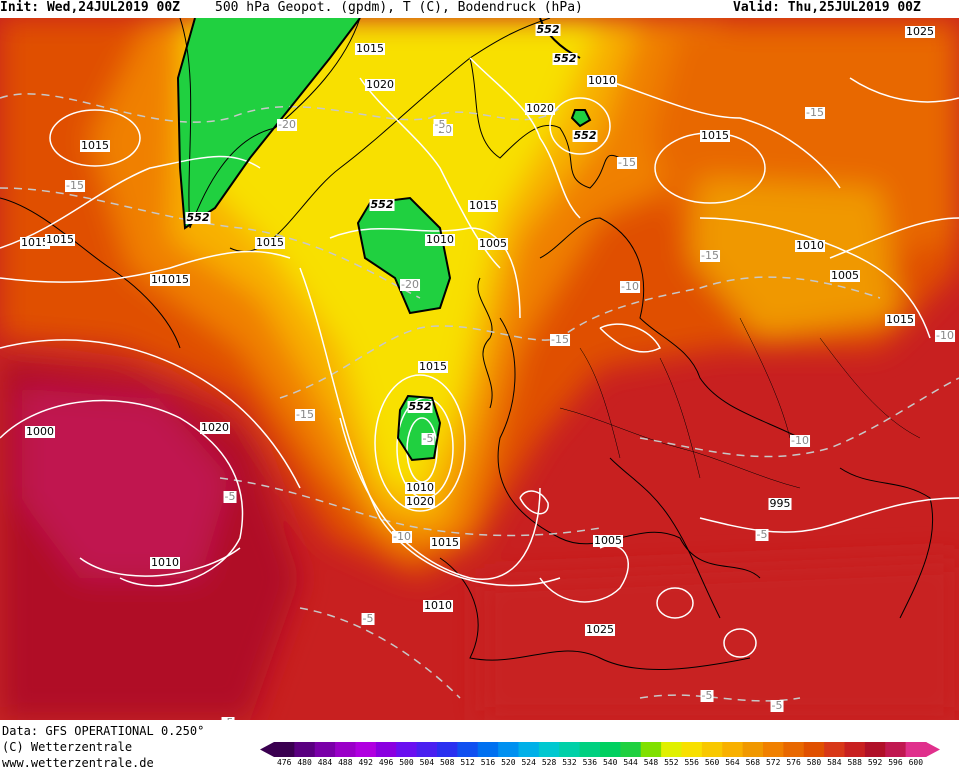  I want to click on init-time: Init: Wed,24JUL2019 00Z, so click(90, 7).